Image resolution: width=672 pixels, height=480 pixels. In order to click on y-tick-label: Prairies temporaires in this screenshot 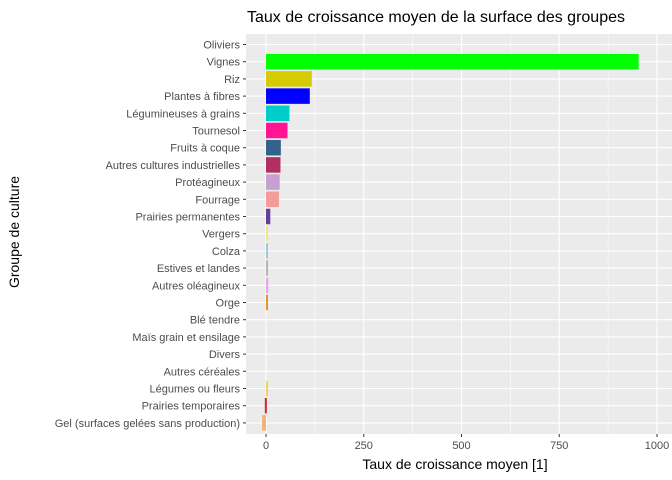, I will do `click(191, 407)`.